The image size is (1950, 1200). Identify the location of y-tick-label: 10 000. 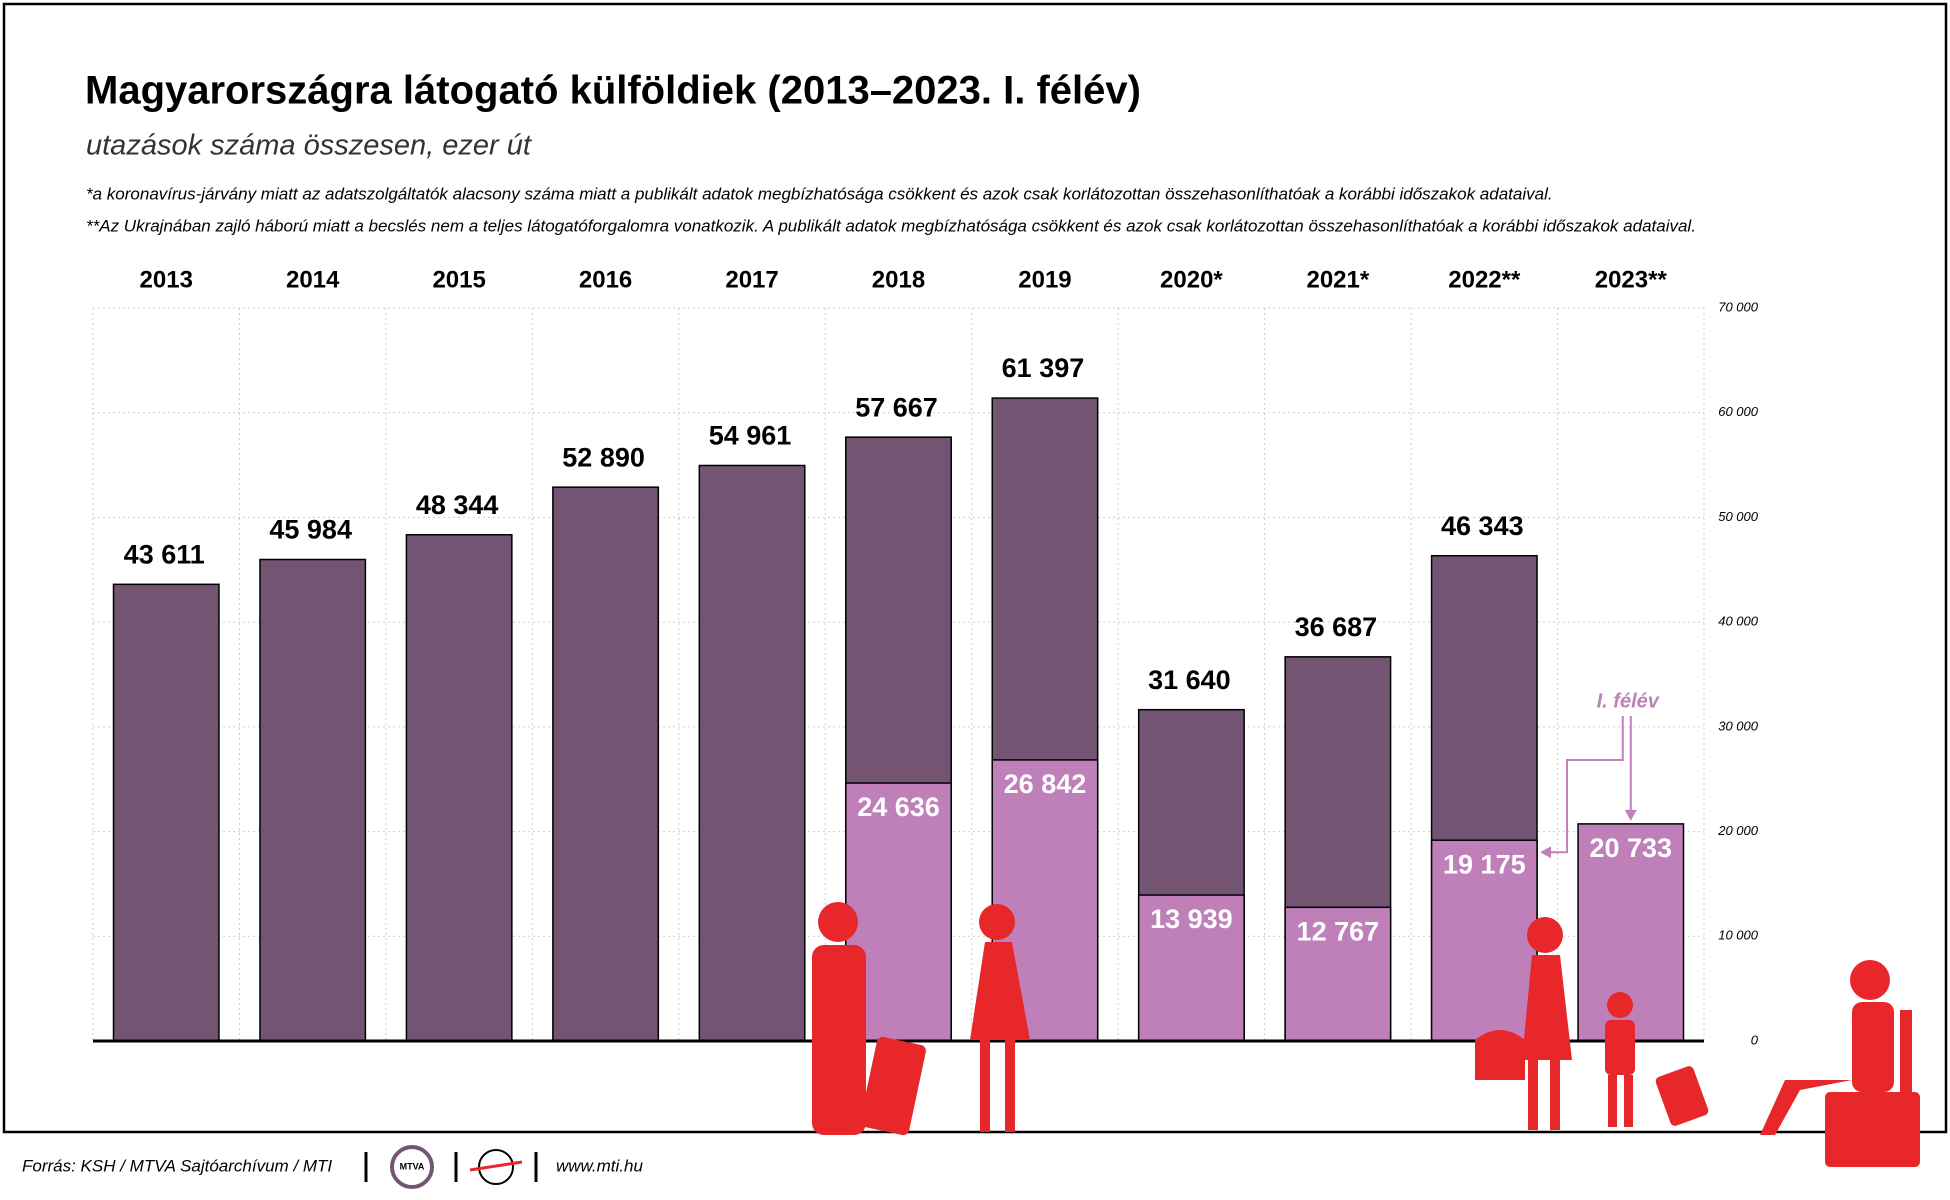
(1738, 935).